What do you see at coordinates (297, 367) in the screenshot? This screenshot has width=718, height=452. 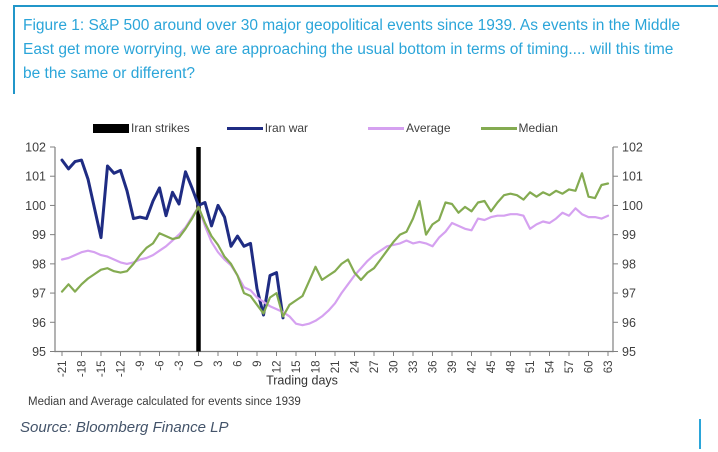 I see `x-tick-label: 15` at bounding box center [297, 367].